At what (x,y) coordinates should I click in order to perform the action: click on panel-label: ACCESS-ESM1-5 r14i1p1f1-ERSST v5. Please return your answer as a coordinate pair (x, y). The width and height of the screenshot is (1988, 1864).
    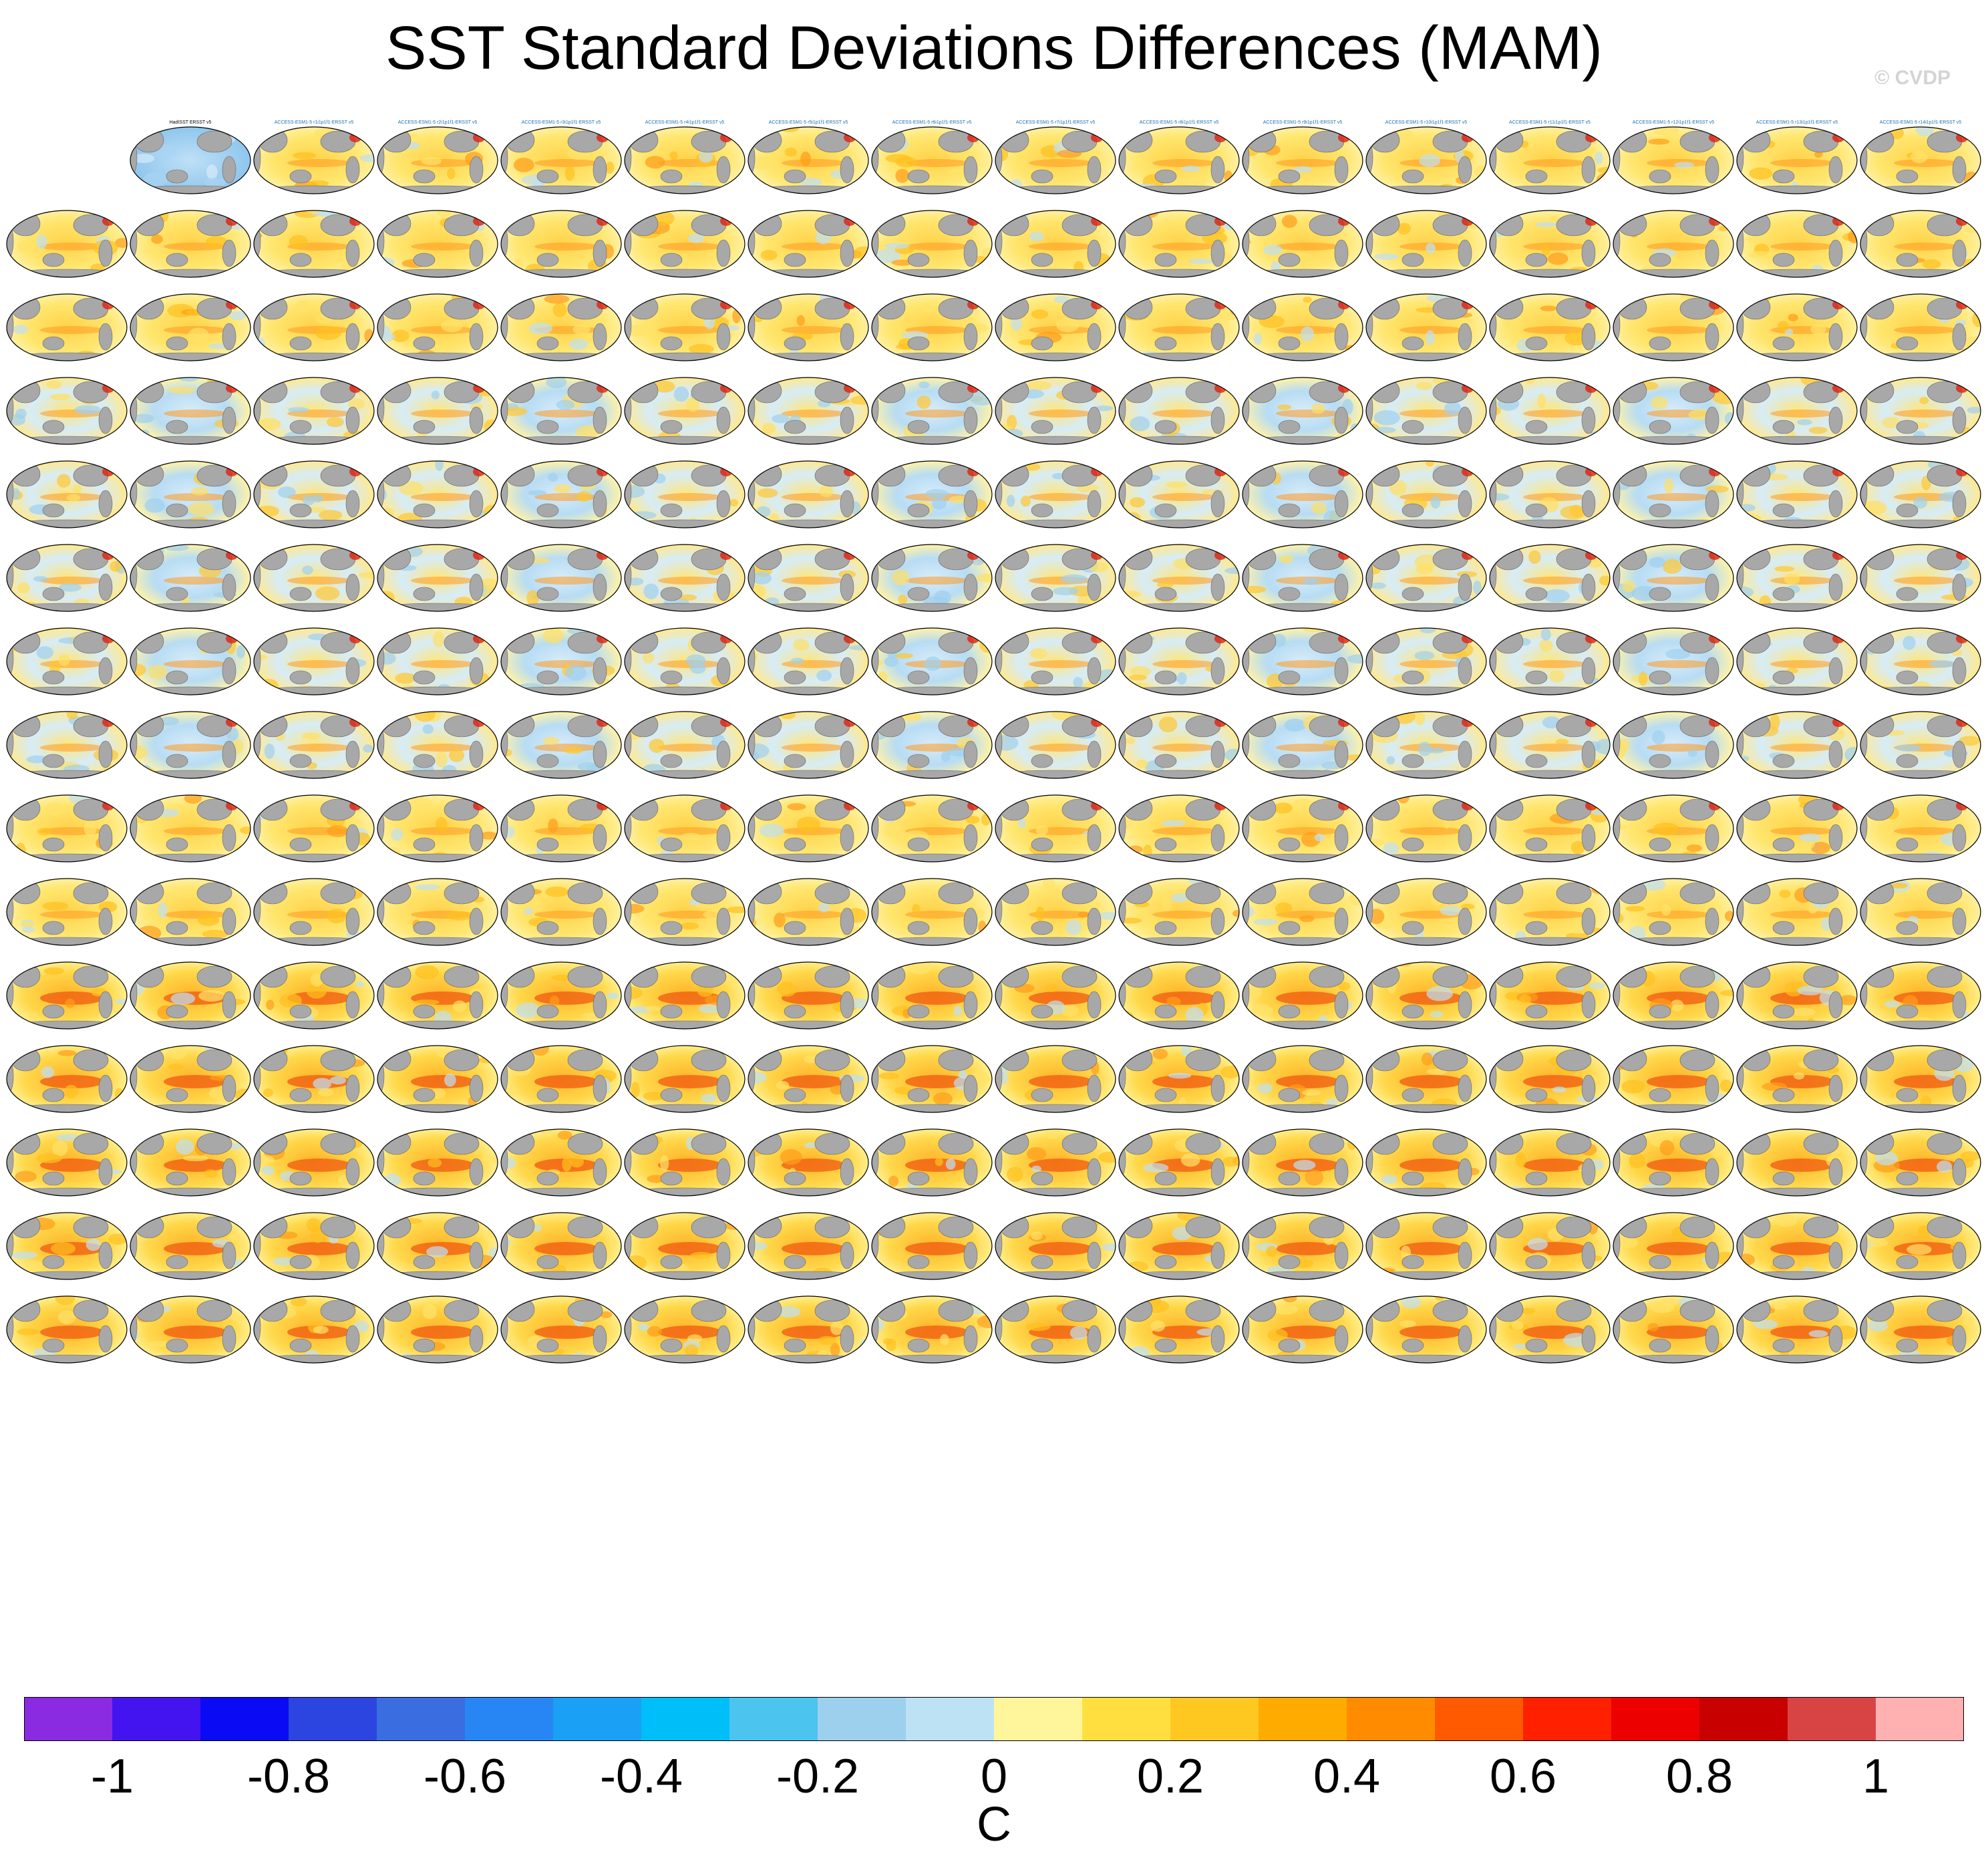
    Looking at the image, I should click on (1921, 122).